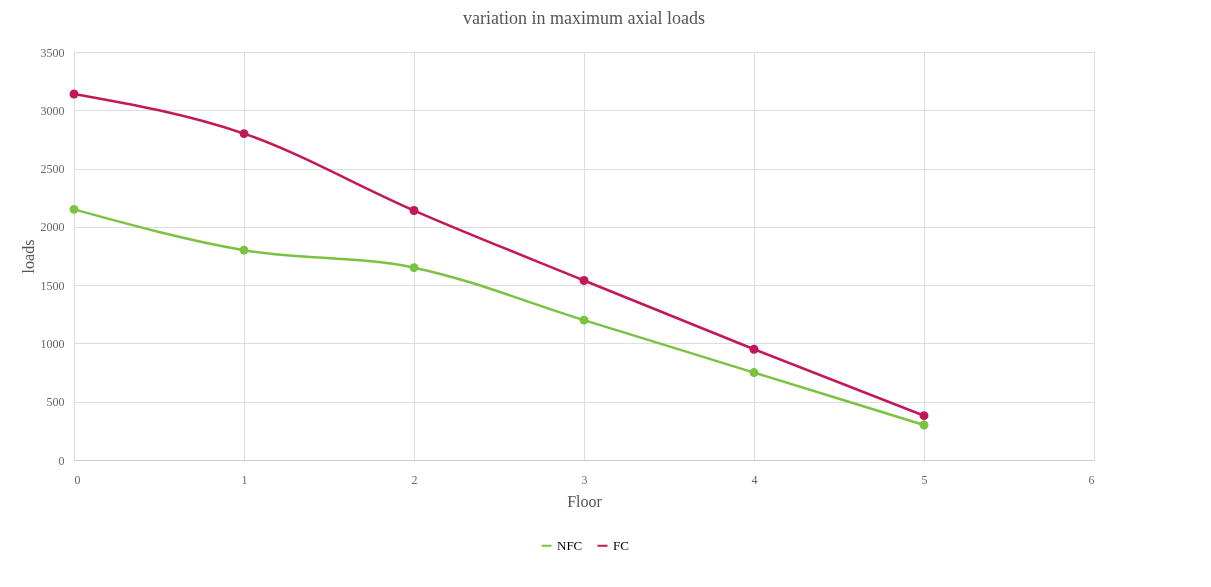  Describe the element at coordinates (52, 343) in the screenshot. I see `y-tick-label: 1000` at that location.